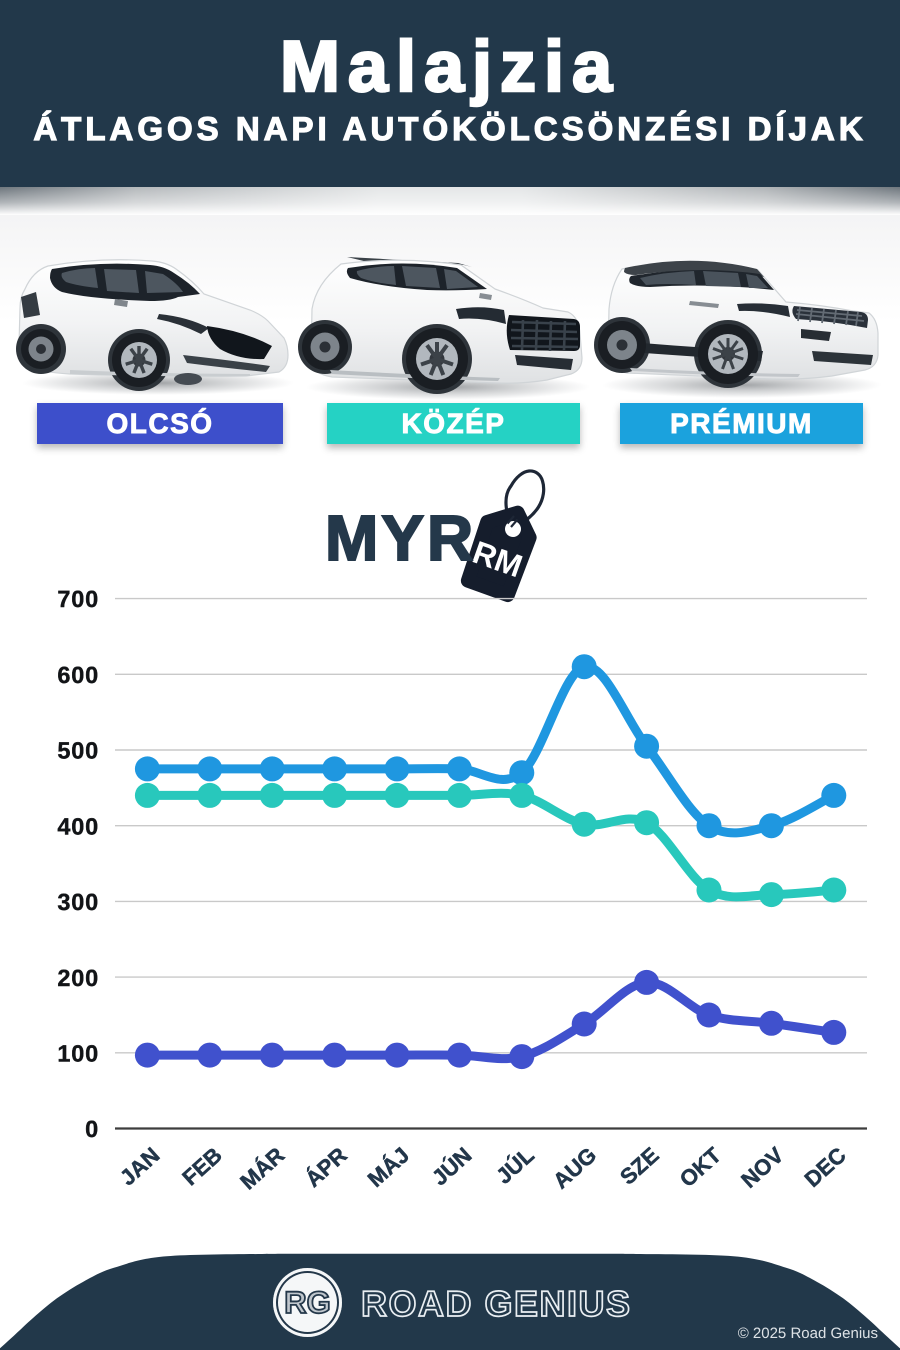 Image resolution: width=900 pixels, height=1350 pixels. What do you see at coordinates (639, 1165) in the screenshot?
I see `svg-text: SZE` at bounding box center [639, 1165].